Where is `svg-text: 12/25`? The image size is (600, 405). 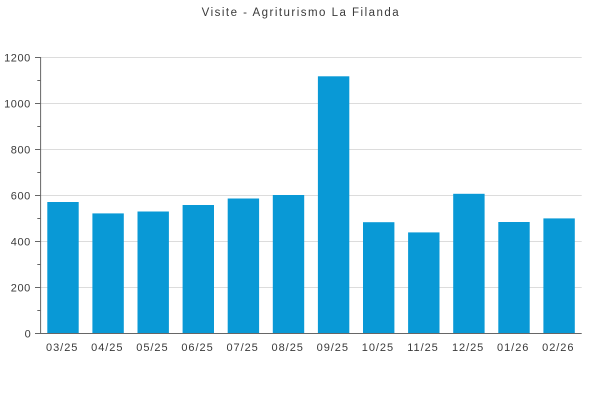
svg-text: 12/25 is located at coordinates (468, 348).